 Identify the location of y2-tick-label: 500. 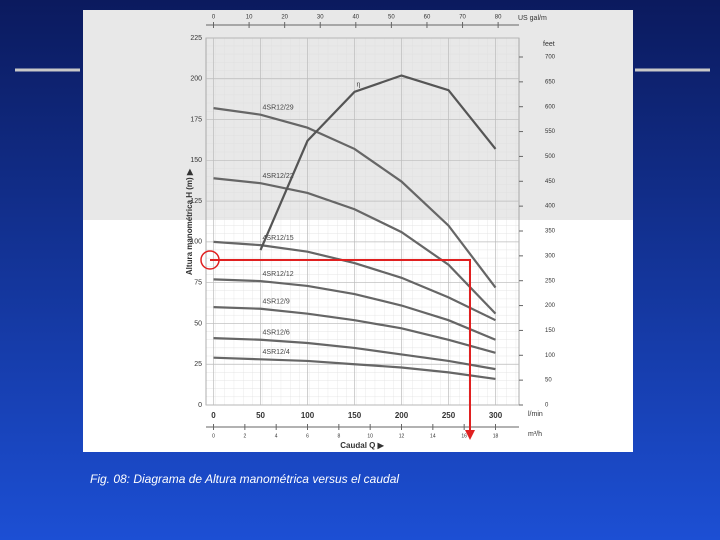
(550, 157).